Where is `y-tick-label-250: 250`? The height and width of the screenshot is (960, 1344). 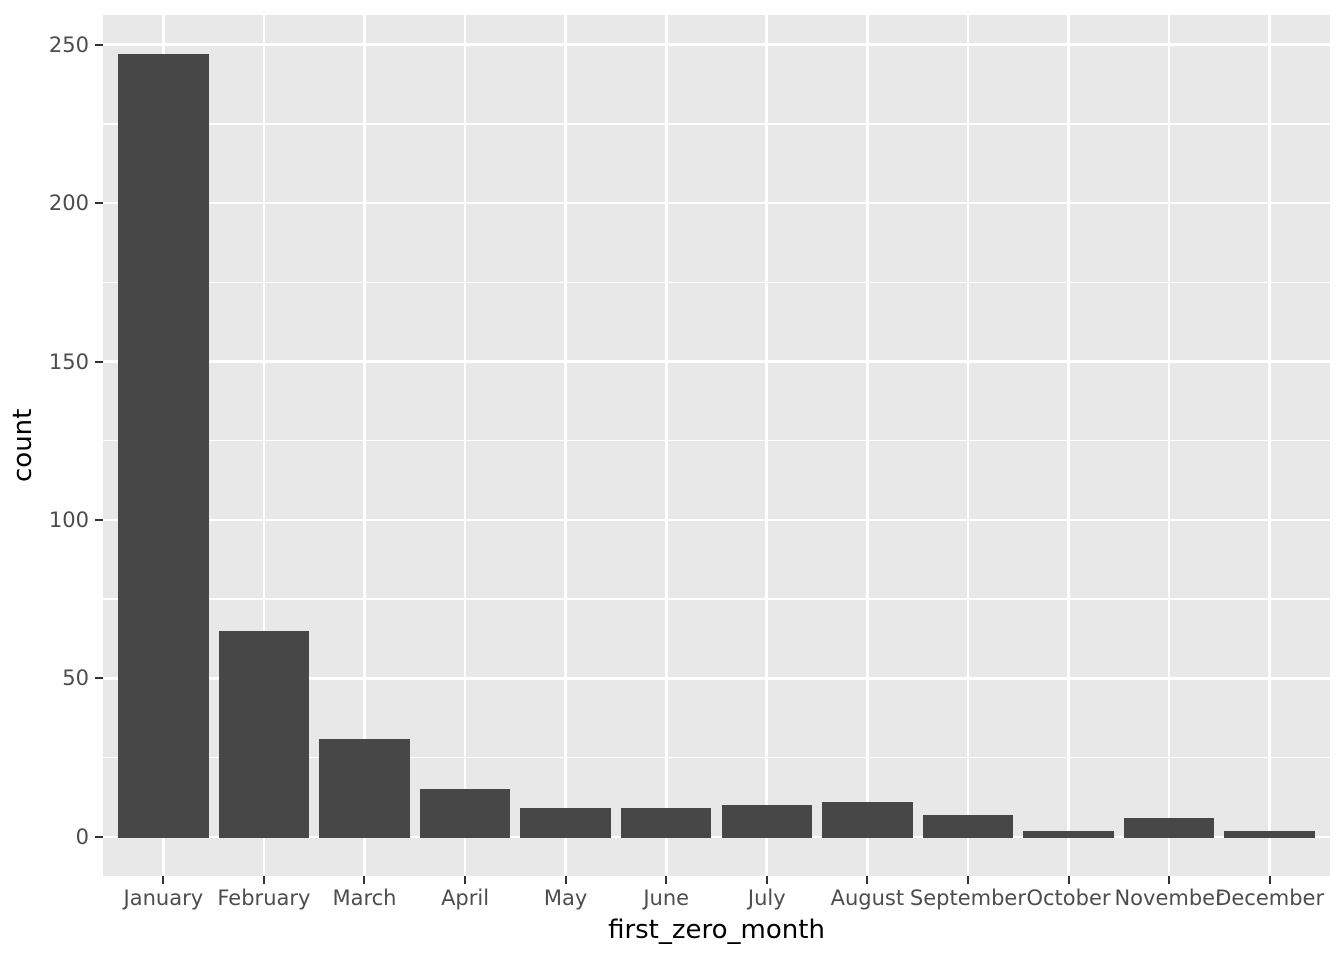 y-tick-label-250: 250 is located at coordinates (68, 44).